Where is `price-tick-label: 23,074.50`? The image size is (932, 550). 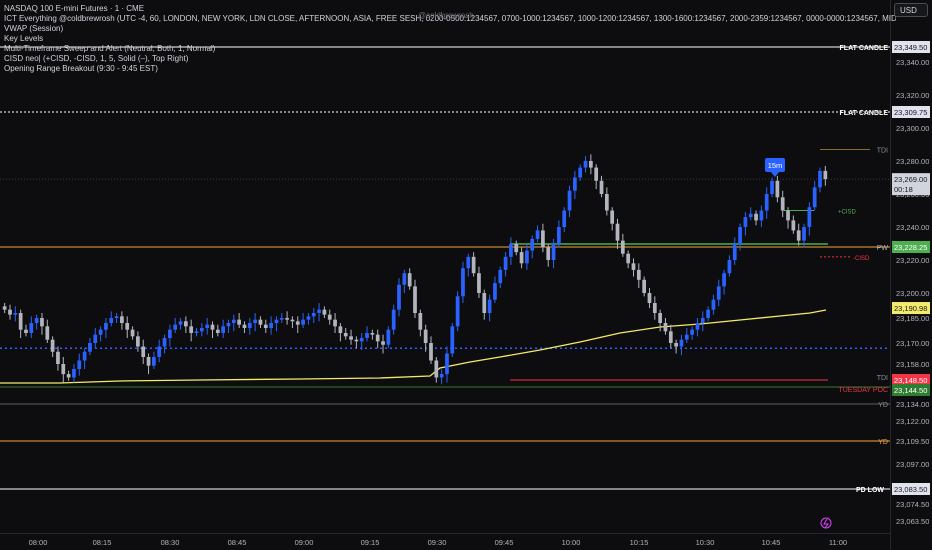 price-tick-label: 23,074.50 is located at coordinates (912, 504).